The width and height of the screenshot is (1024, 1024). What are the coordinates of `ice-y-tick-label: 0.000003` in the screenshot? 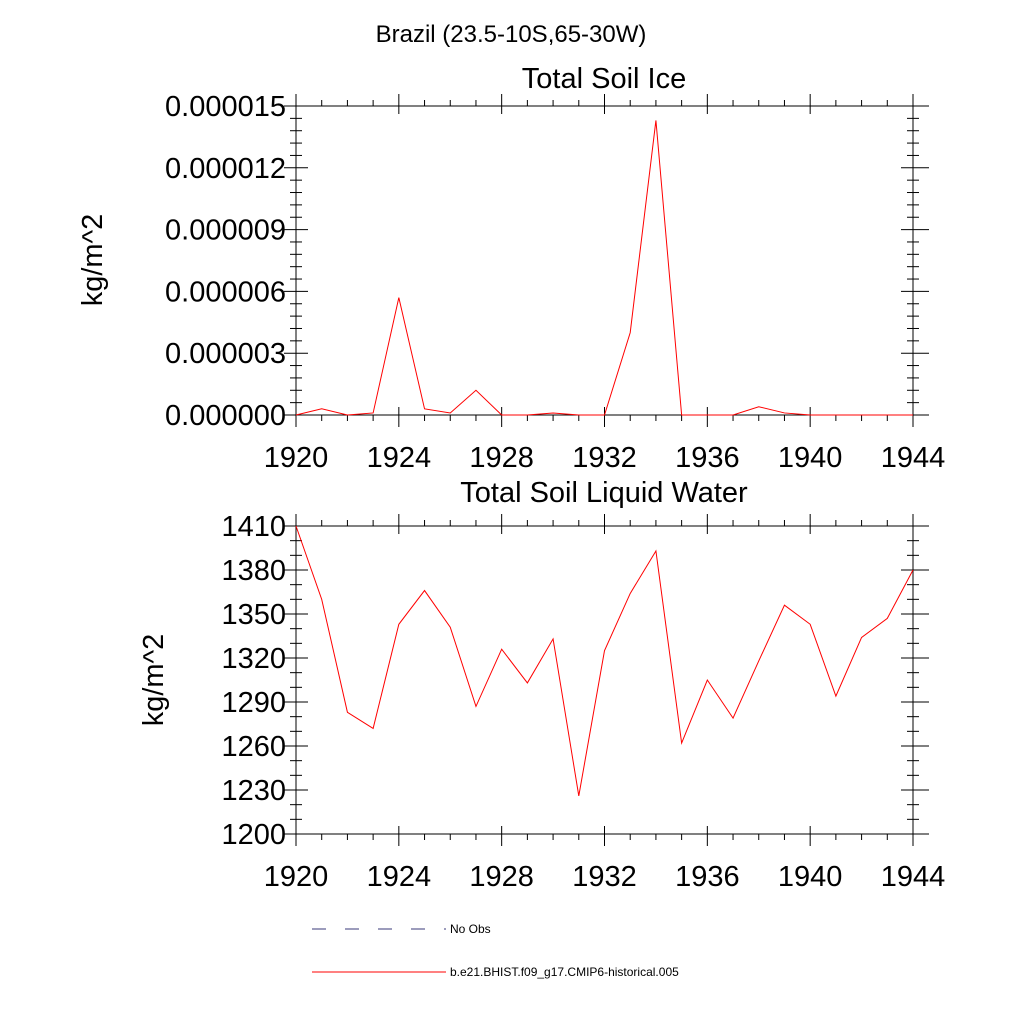 It's located at (225, 354).